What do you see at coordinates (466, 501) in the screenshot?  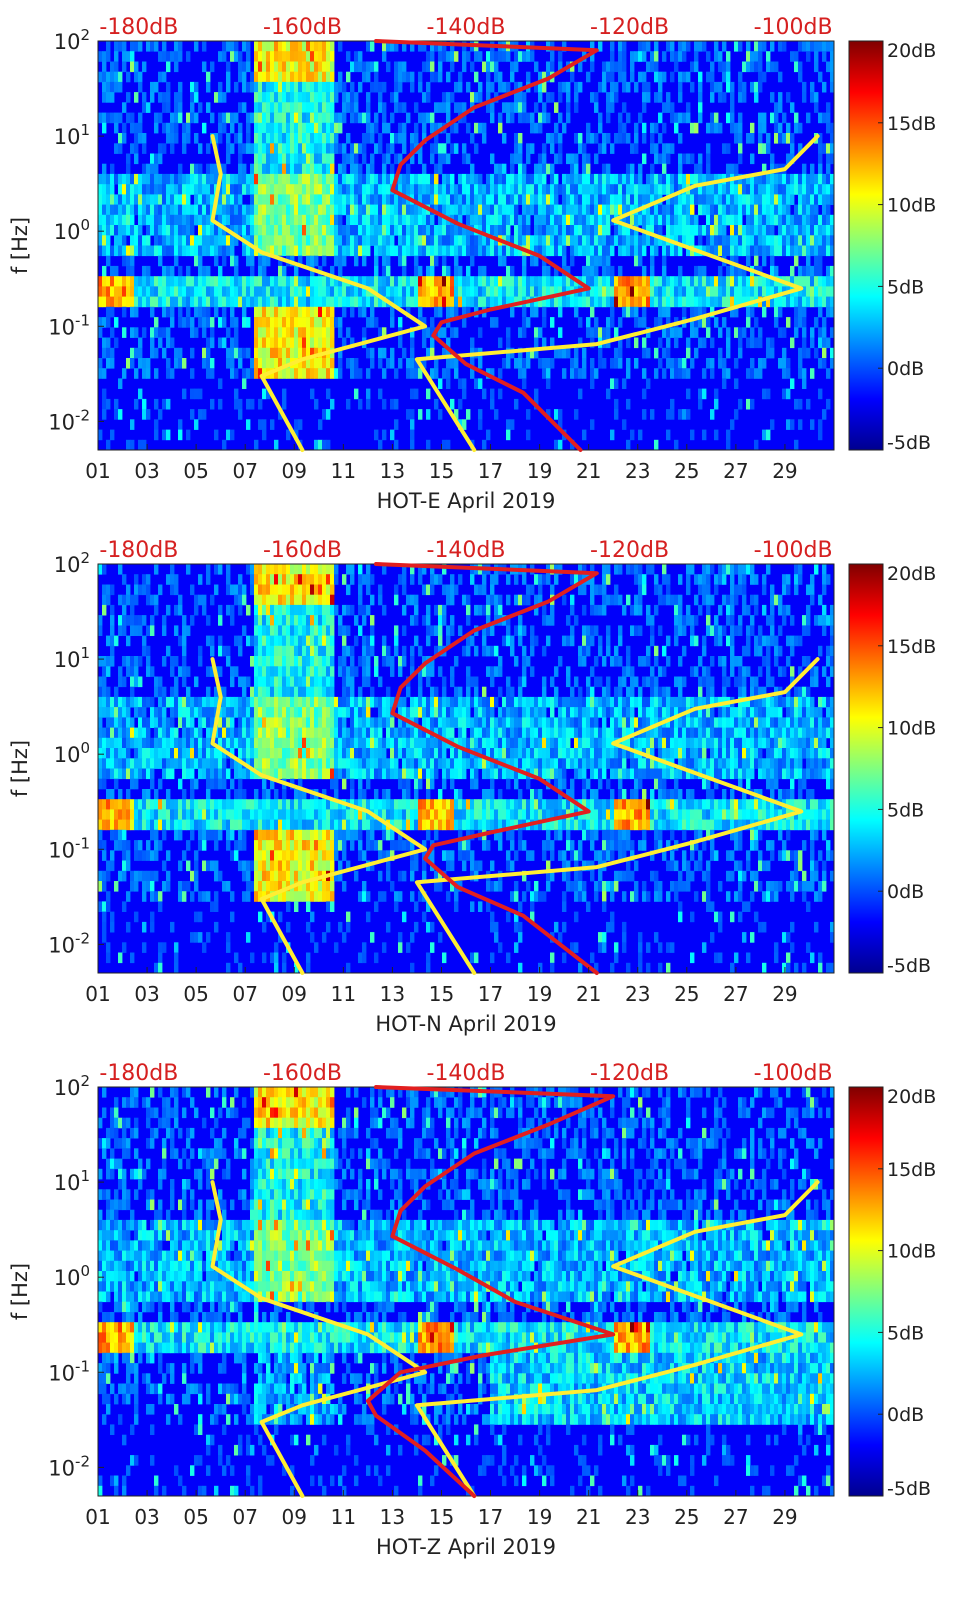 I see `x-axis-label: HOT-E April 2019` at bounding box center [466, 501].